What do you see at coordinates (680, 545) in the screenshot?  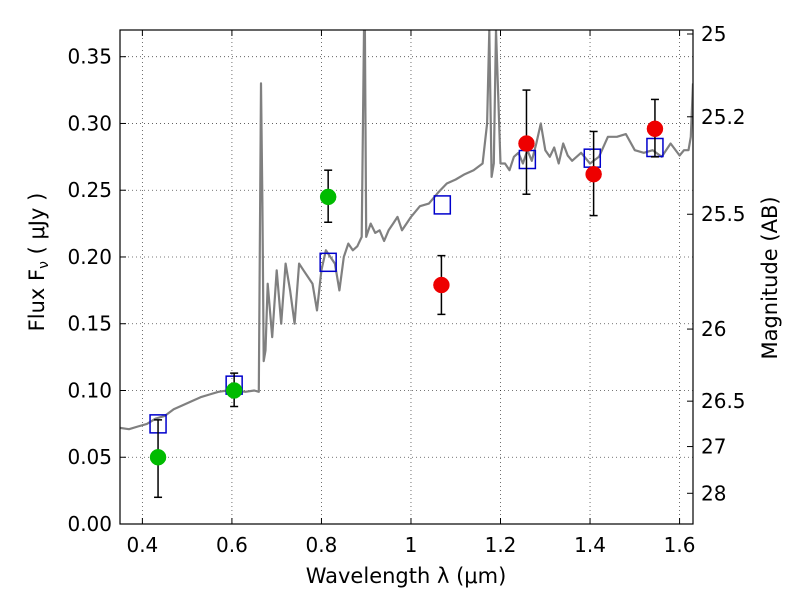 I see `x-tick-label: 1.6` at bounding box center [680, 545].